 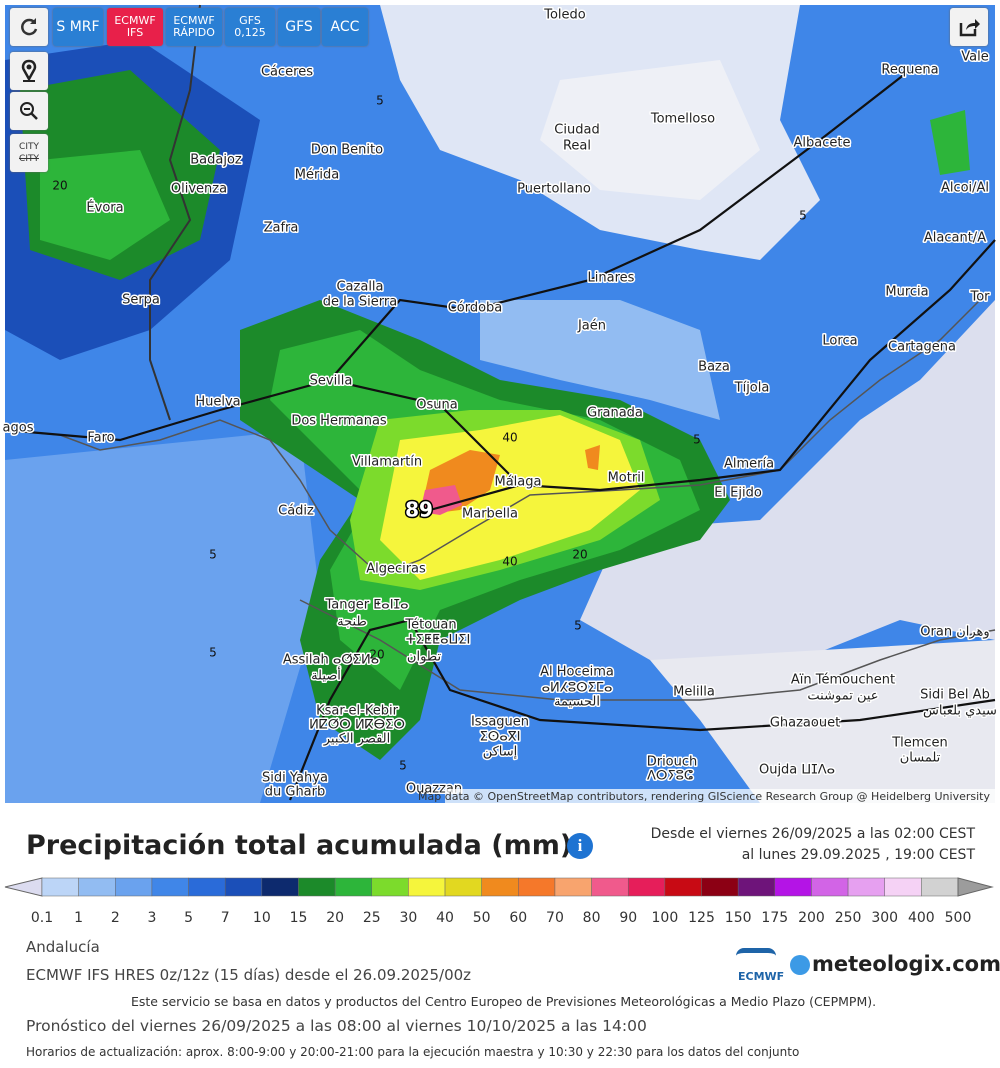 What do you see at coordinates (611, 278) in the screenshot?
I see `city-label: Linares` at bounding box center [611, 278].